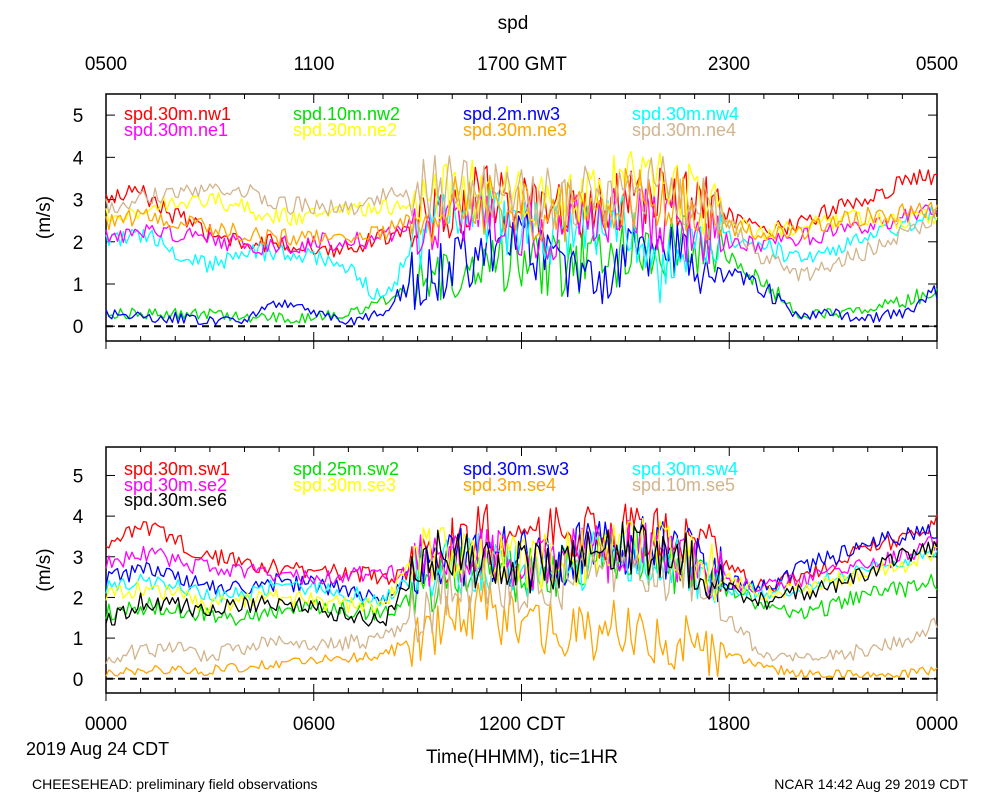  What do you see at coordinates (176, 130) in the screenshot?
I see `legend-entry: spd.30m.ne1` at bounding box center [176, 130].